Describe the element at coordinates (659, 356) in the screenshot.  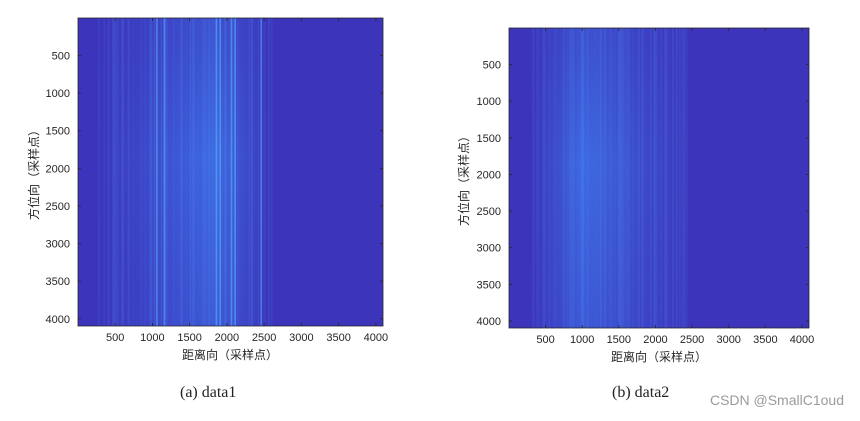
I see `x-axis-label-b: 距离向（采样点）` at that location.